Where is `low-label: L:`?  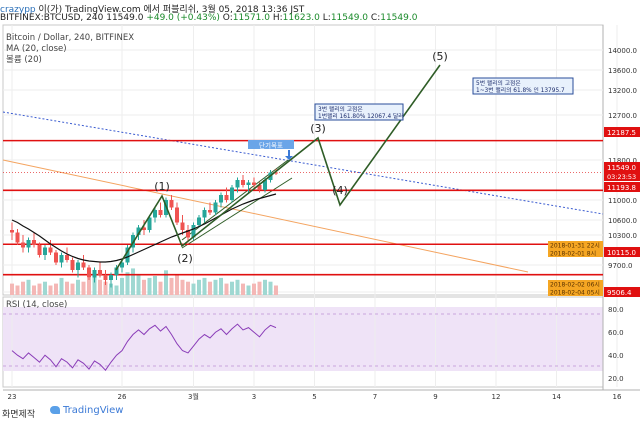 low-label: L: is located at coordinates (326, 18).